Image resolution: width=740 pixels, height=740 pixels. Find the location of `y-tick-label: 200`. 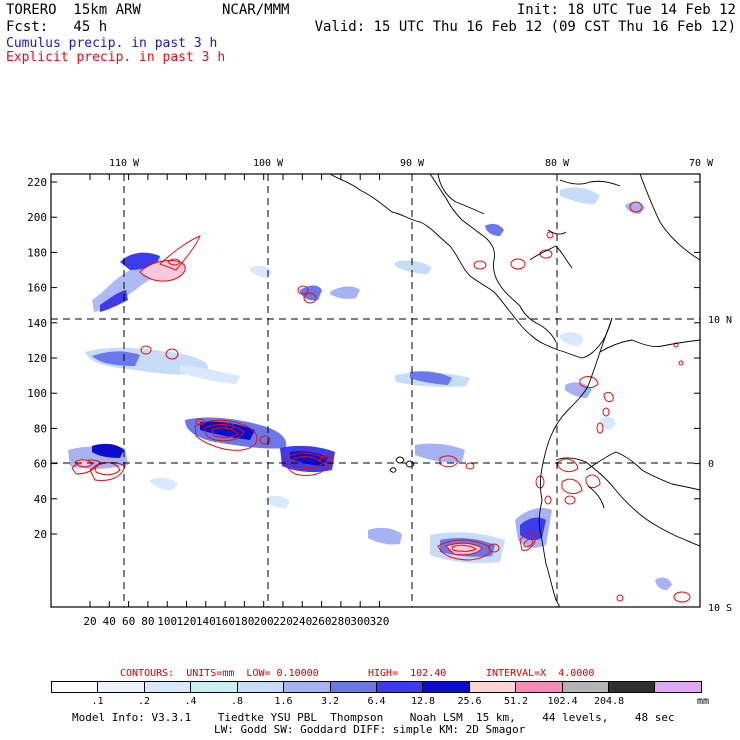

y-tick-label: 200 is located at coordinates (37, 217).